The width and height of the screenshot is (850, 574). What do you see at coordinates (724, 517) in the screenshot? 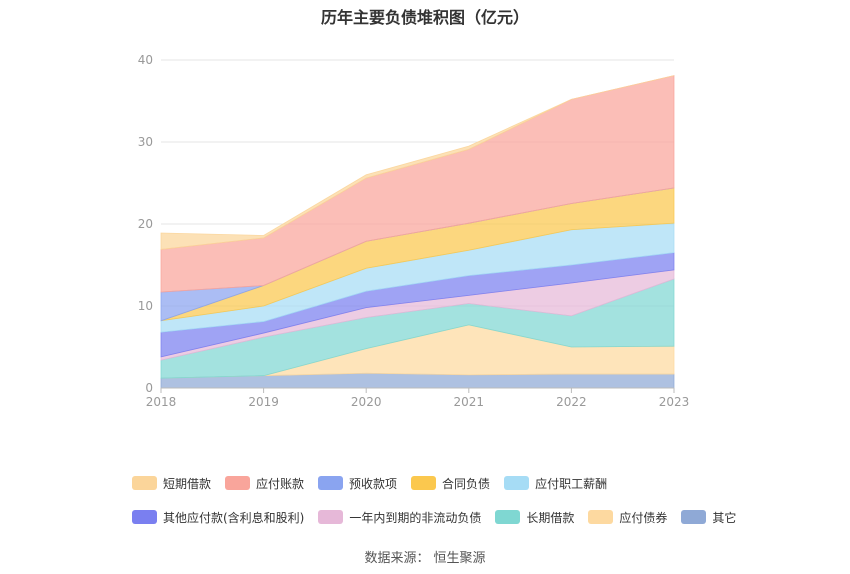
I see `legend-label: 其它` at bounding box center [724, 517].